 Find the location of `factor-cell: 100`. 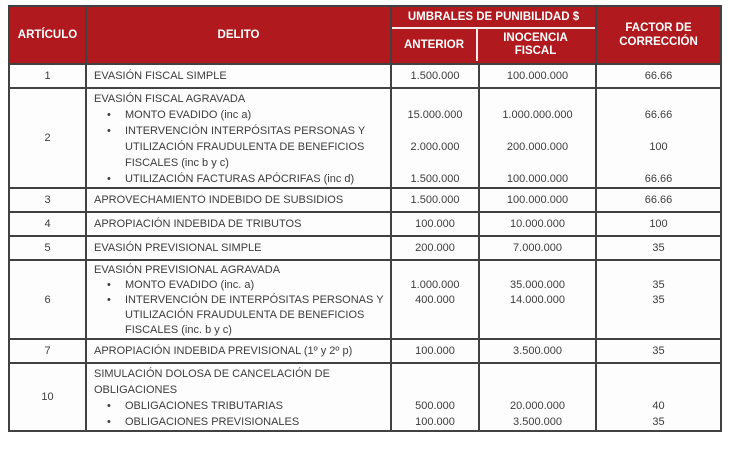

factor-cell: 100 is located at coordinates (657, 224).